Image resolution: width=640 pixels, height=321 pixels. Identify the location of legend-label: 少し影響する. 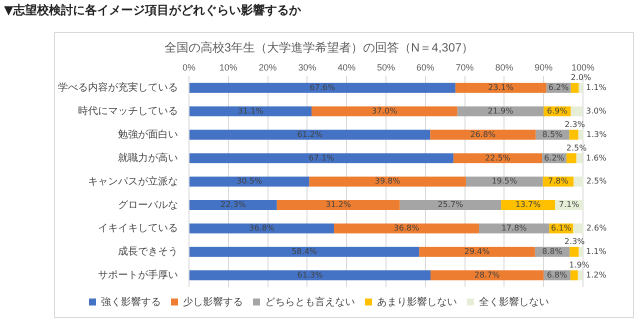
(213, 302).